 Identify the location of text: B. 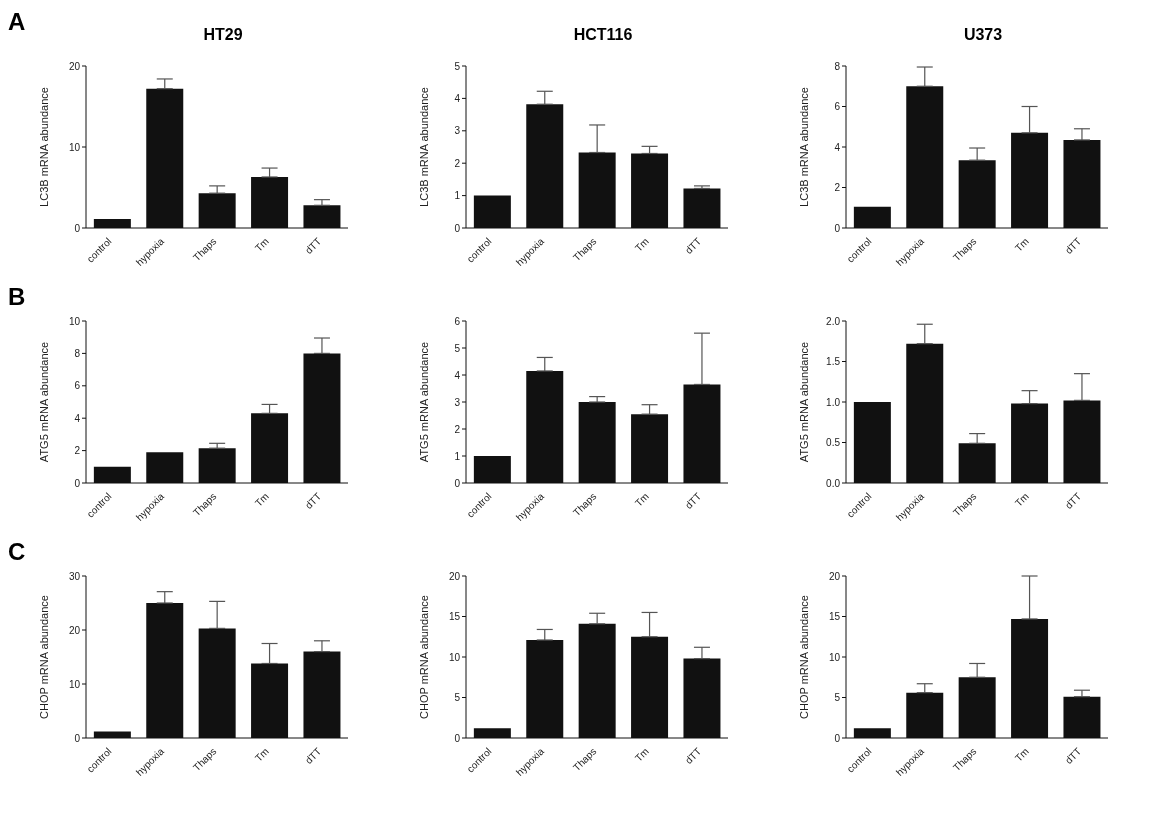
(17, 297).